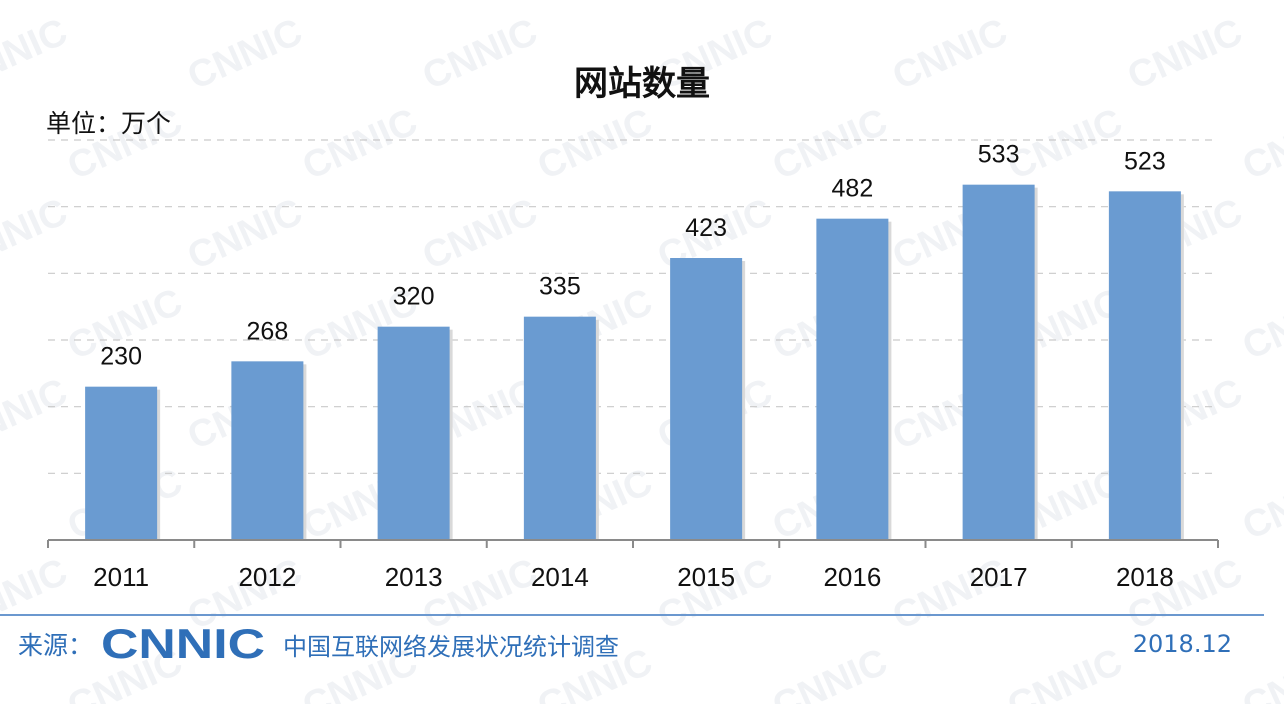 The image size is (1284, 704). What do you see at coordinates (1145, 161) in the screenshot?
I see `data-label: 523` at bounding box center [1145, 161].